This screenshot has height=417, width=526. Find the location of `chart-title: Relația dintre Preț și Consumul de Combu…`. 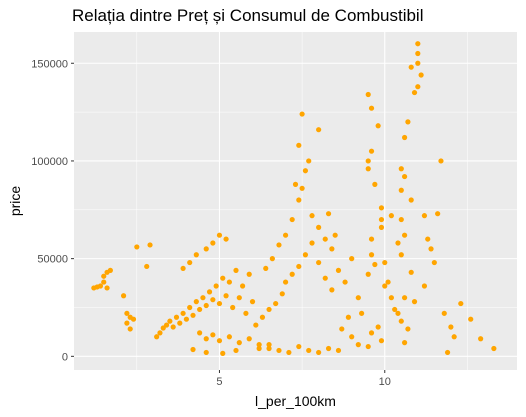

chart-title: Relația dintre Preț și Consumul de Combu… is located at coordinates (248, 15).